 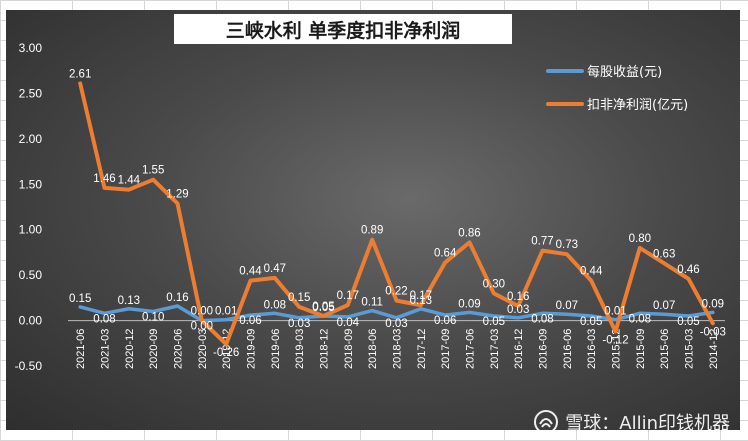 I want to click on y-tick-label: 1.00, so click(x=31, y=230).